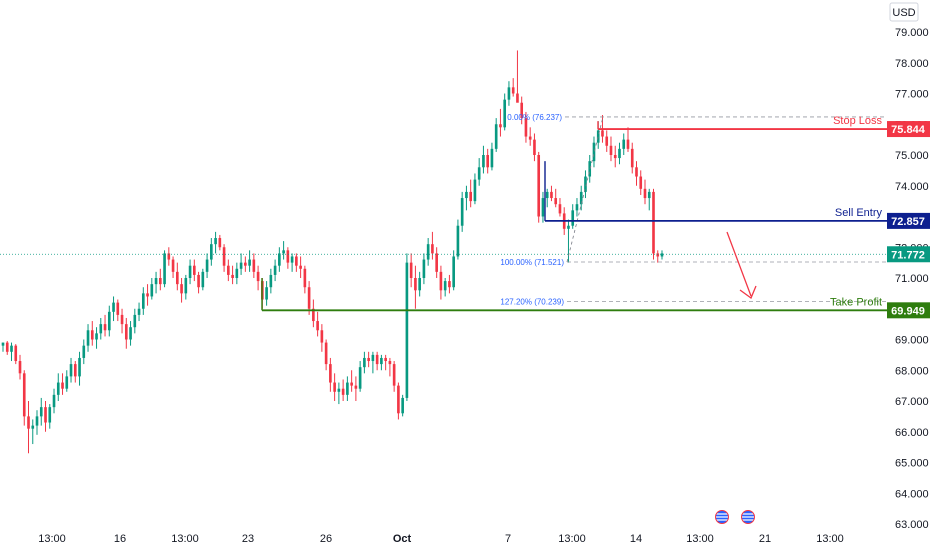 The image size is (932, 550). Describe the element at coordinates (765, 539) in the screenshot. I see `time-tick-label: 21` at that location.